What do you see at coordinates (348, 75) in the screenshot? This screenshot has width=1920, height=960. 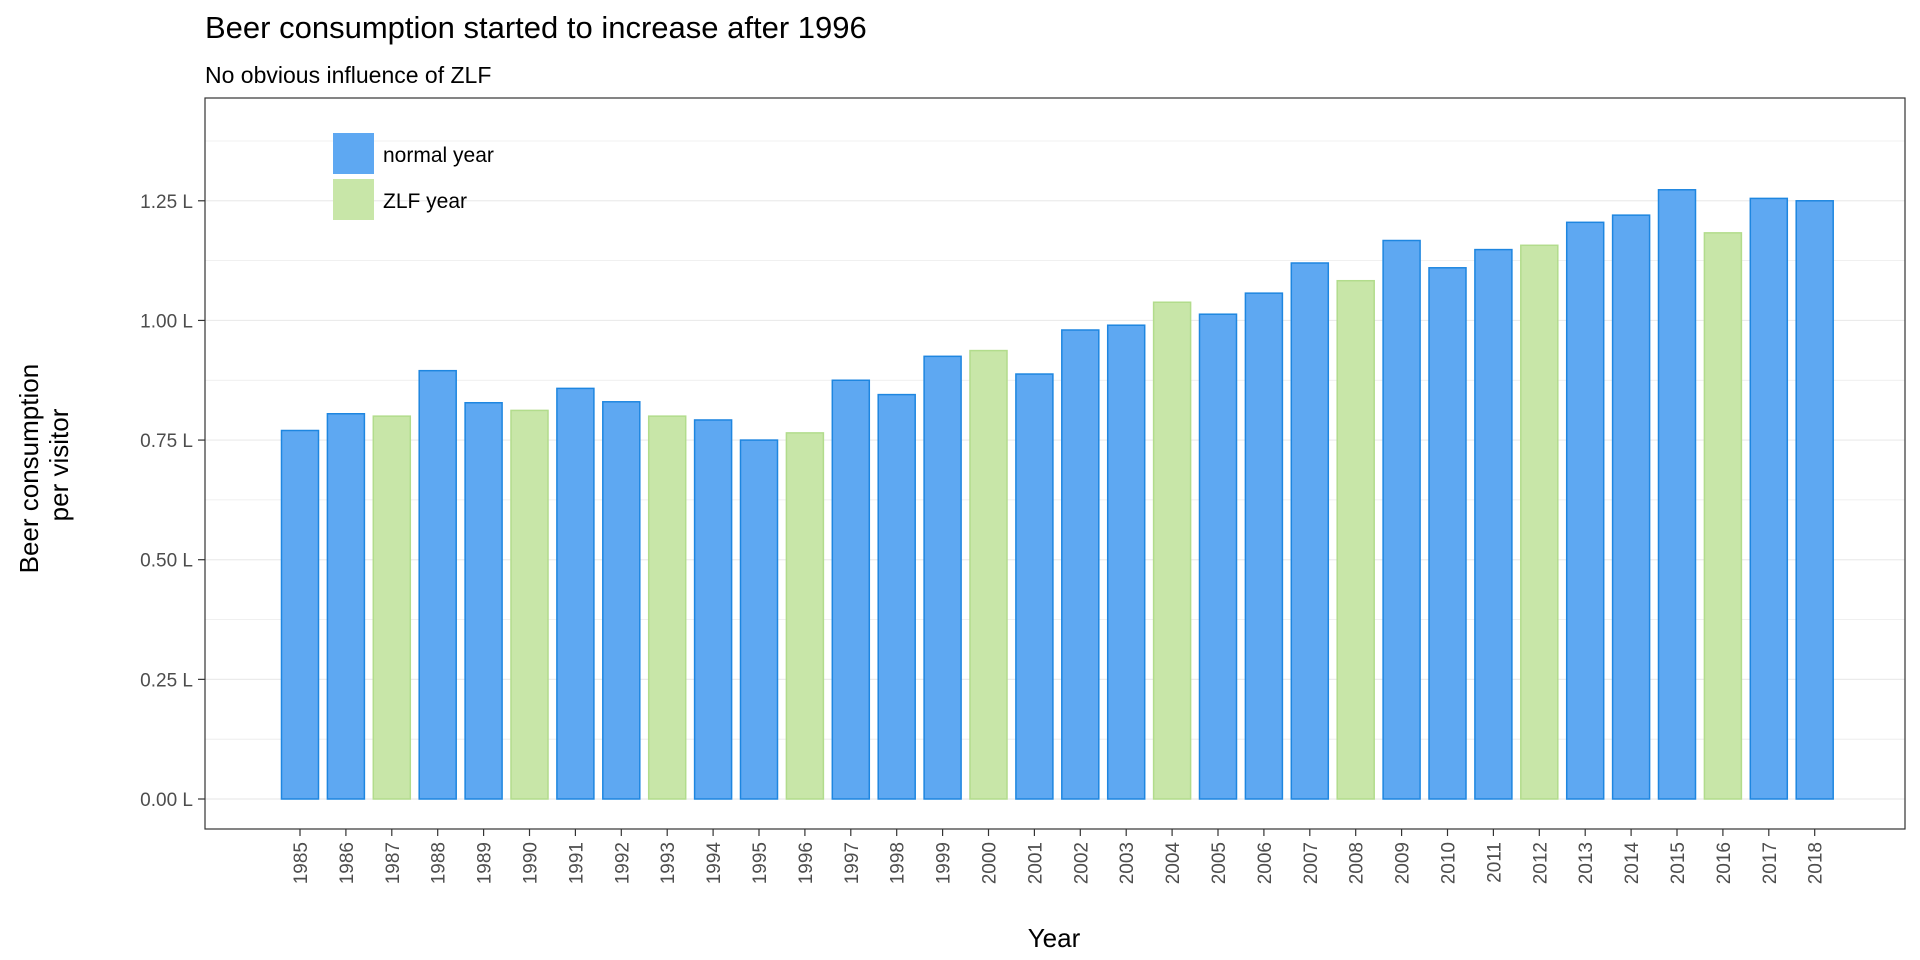 I see `chart-subtitle: No obvious influence of ZLF` at bounding box center [348, 75].